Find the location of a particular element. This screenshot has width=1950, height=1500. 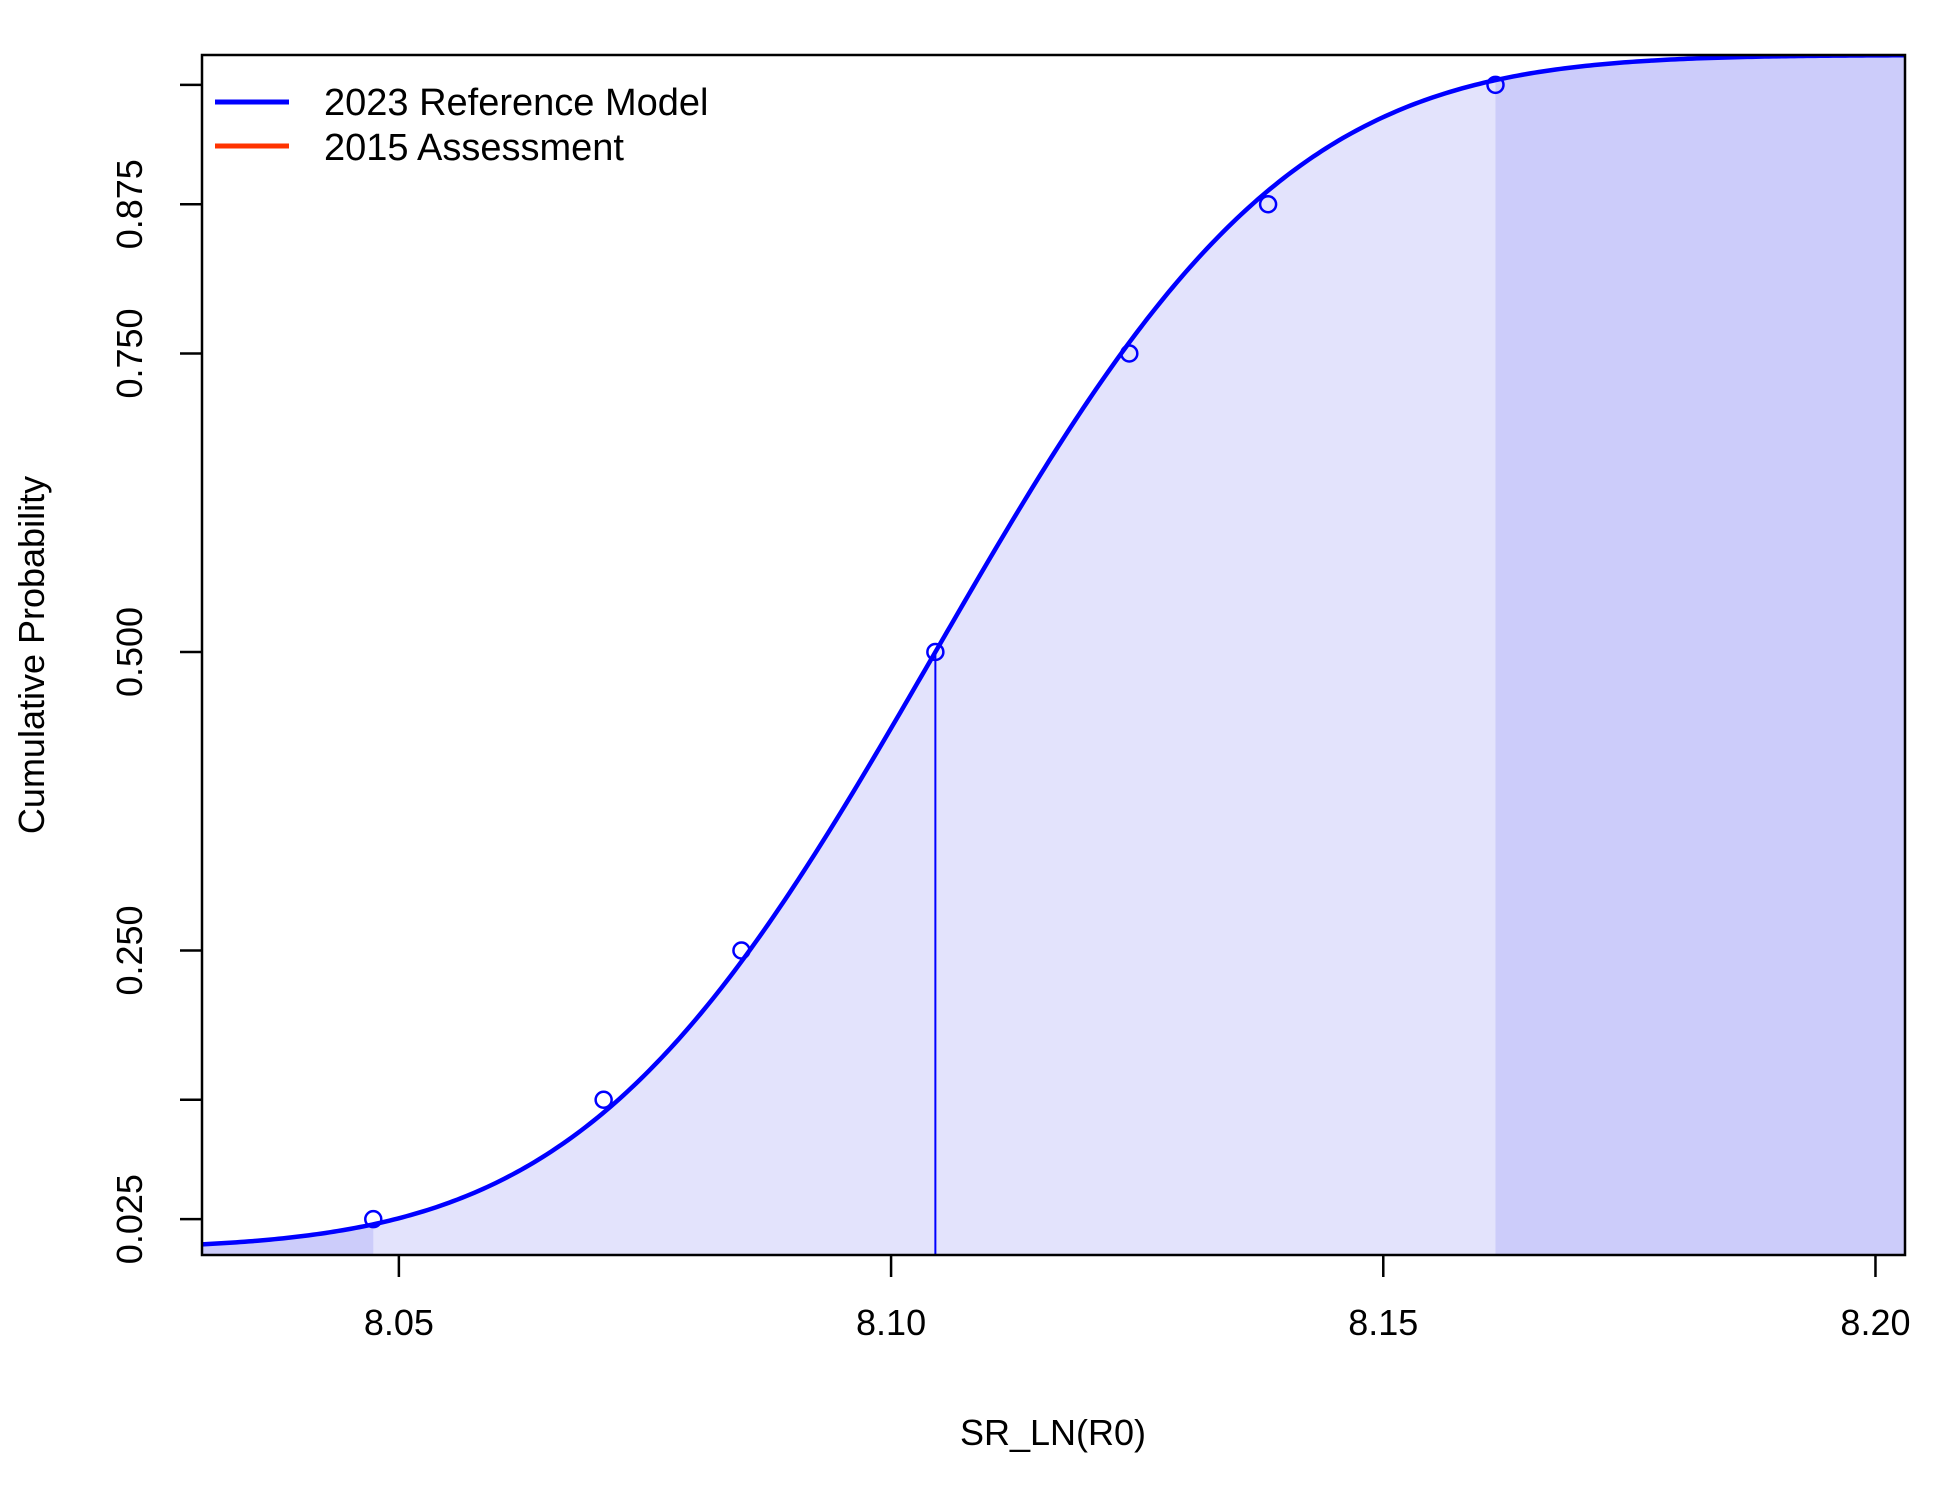

y-axis: 0.025 0.250 0.500 0.750 0.875 is located at coordinates (155, 673).